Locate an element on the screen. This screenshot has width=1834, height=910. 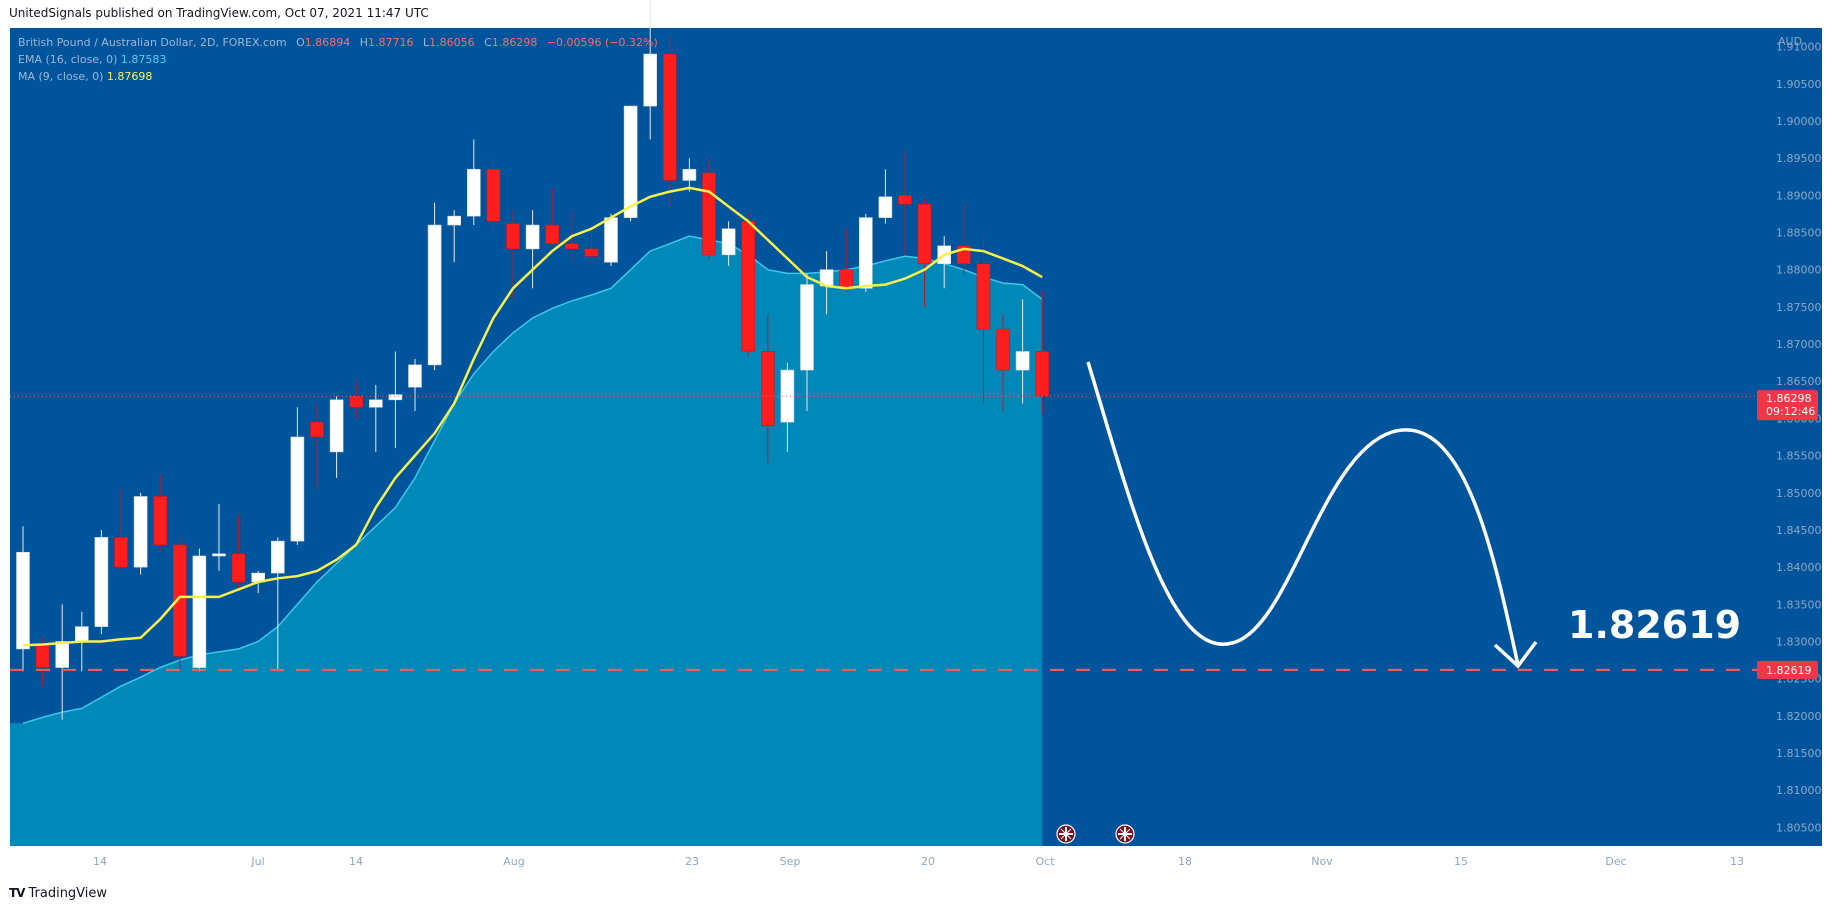
price-tick-label: 1.82000 is located at coordinates (1799, 716).